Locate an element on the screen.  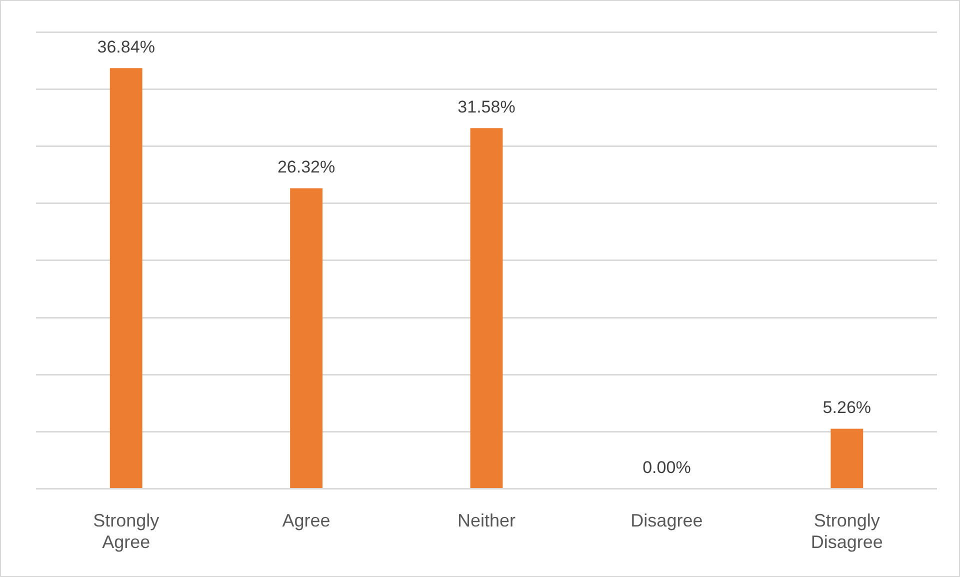
data-label: 0.00% is located at coordinates (666, 467).